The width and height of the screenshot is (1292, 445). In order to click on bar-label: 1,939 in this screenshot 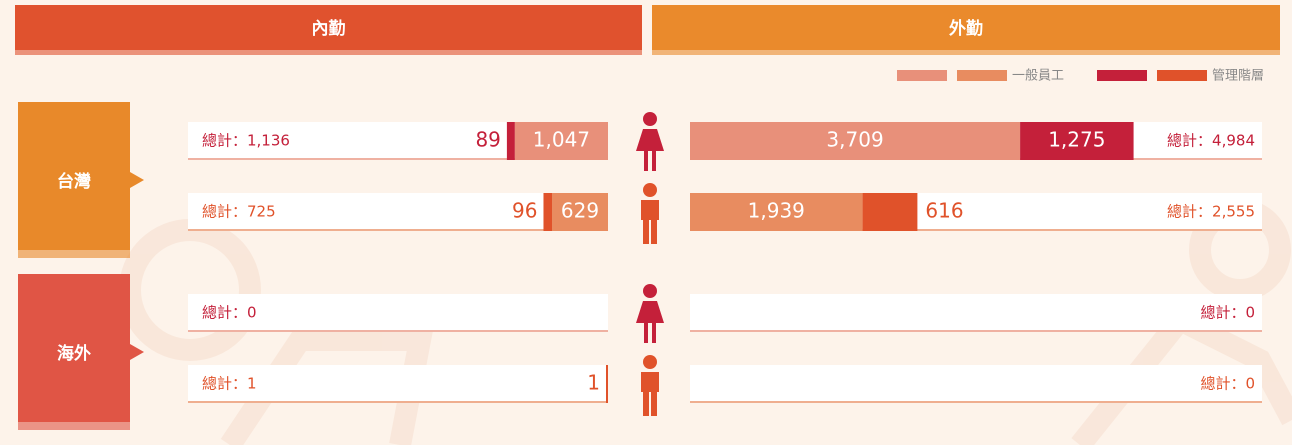, I will do `click(776, 211)`.